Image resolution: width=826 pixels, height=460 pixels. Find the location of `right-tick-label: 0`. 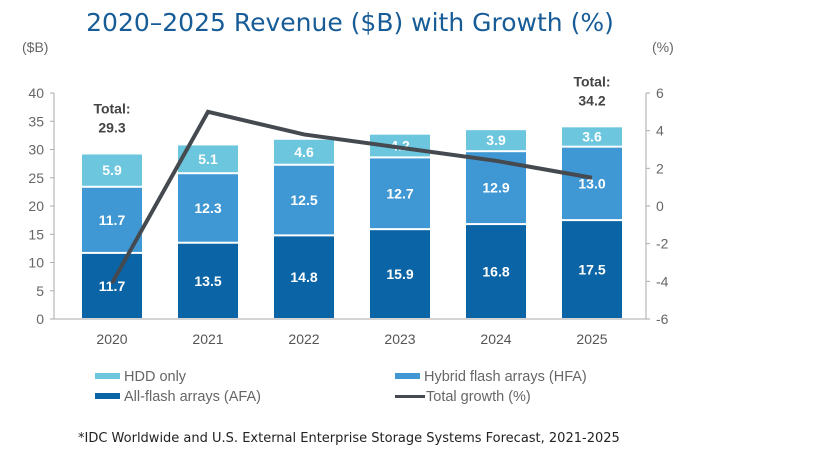

right-tick-label: 0 is located at coordinates (660, 206).